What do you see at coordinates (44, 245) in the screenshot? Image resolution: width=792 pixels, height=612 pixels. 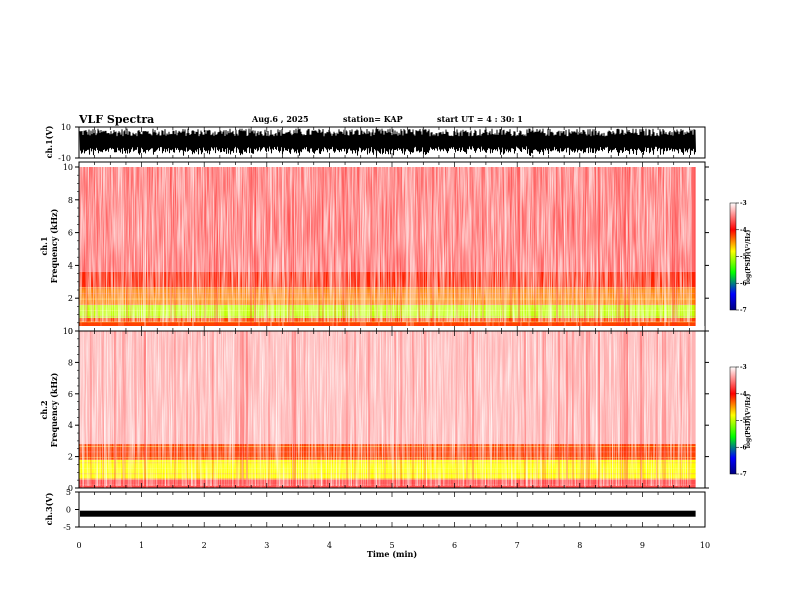 I see `ch1-spectrogram-ylabel-channel: ch.1` at bounding box center [44, 245].